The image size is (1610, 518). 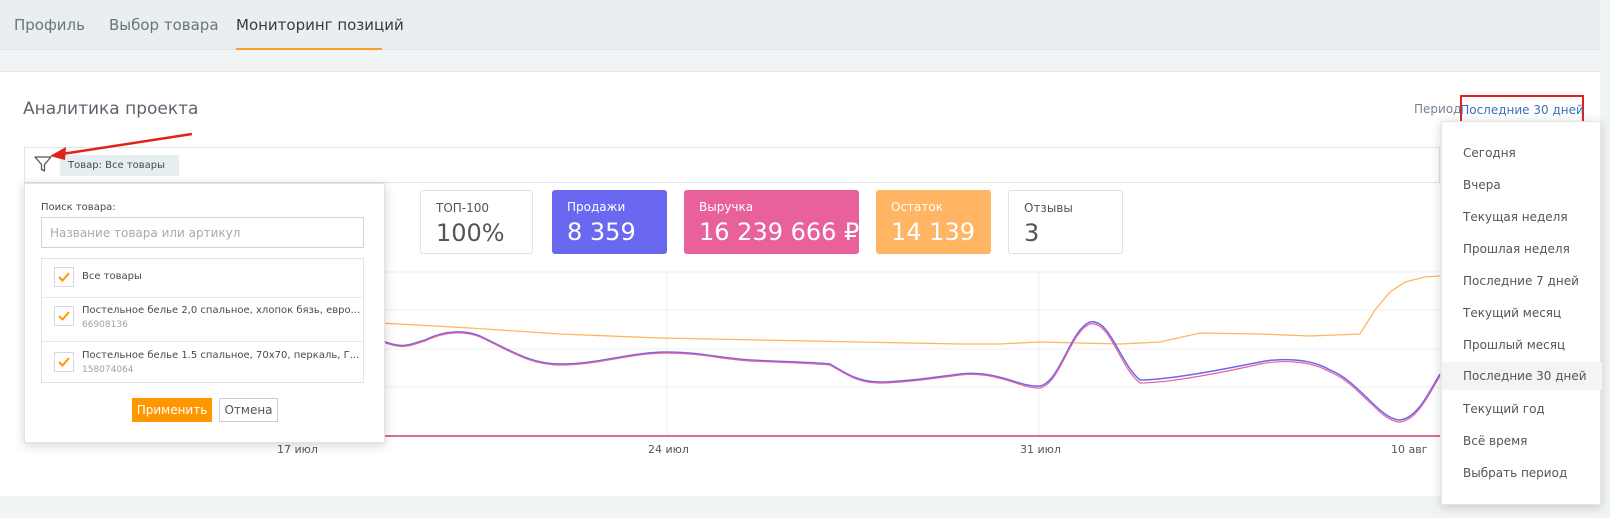 What do you see at coordinates (108, 370) in the screenshot?
I see `list-item-article: 158074064` at bounding box center [108, 370].